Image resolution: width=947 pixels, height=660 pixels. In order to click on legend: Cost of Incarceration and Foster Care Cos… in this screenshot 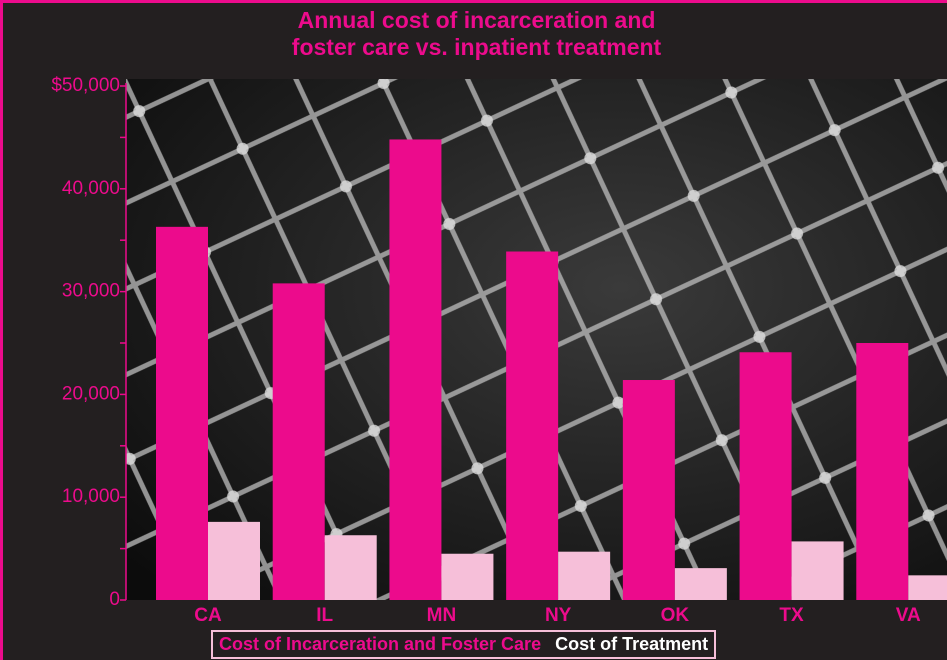, I will do `click(464, 644)`.